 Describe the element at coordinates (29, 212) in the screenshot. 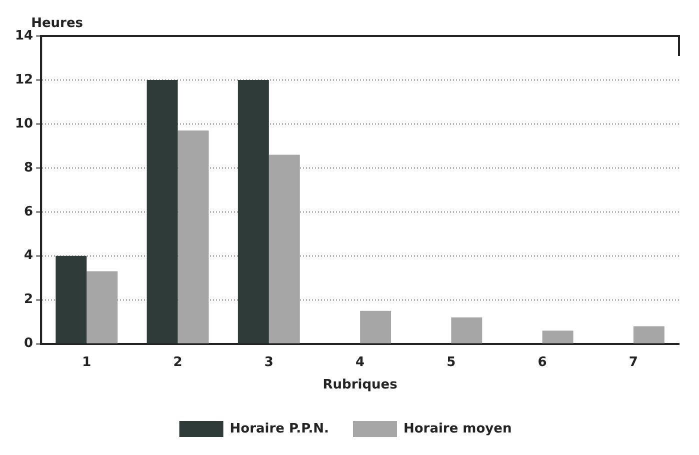

I see `y-tick-label: 6` at that location.